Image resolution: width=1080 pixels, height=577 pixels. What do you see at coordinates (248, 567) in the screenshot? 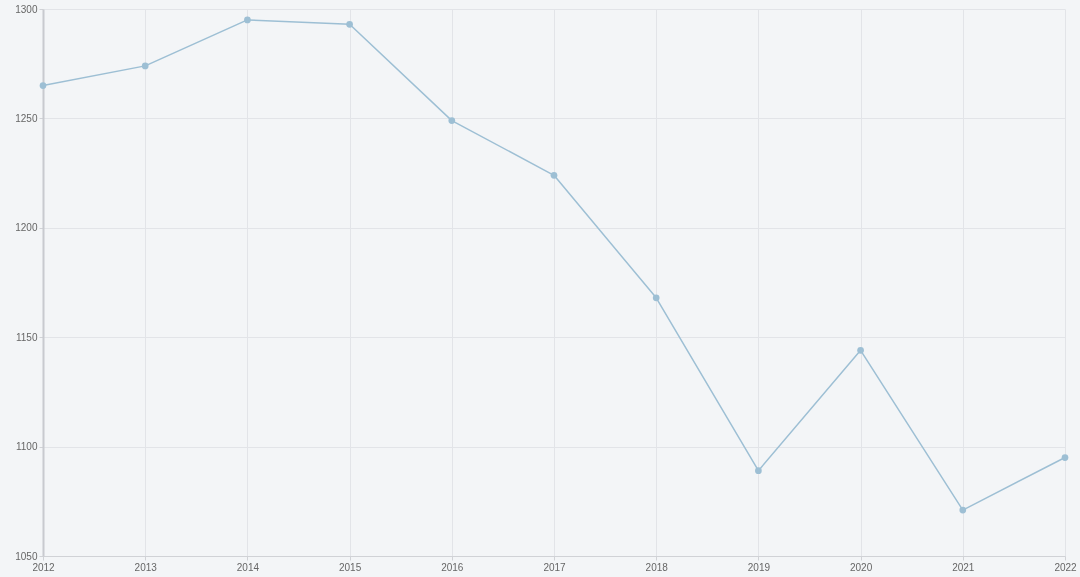
I see `x-tick-label: 2014` at bounding box center [248, 567].